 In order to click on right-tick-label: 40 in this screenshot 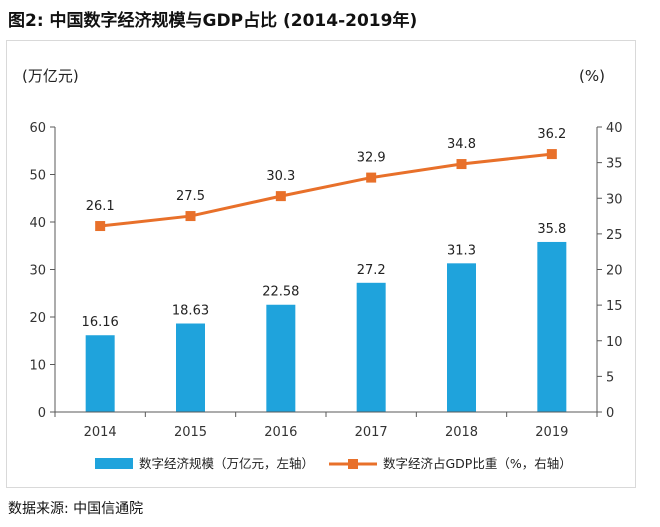, I will do `click(614, 128)`.